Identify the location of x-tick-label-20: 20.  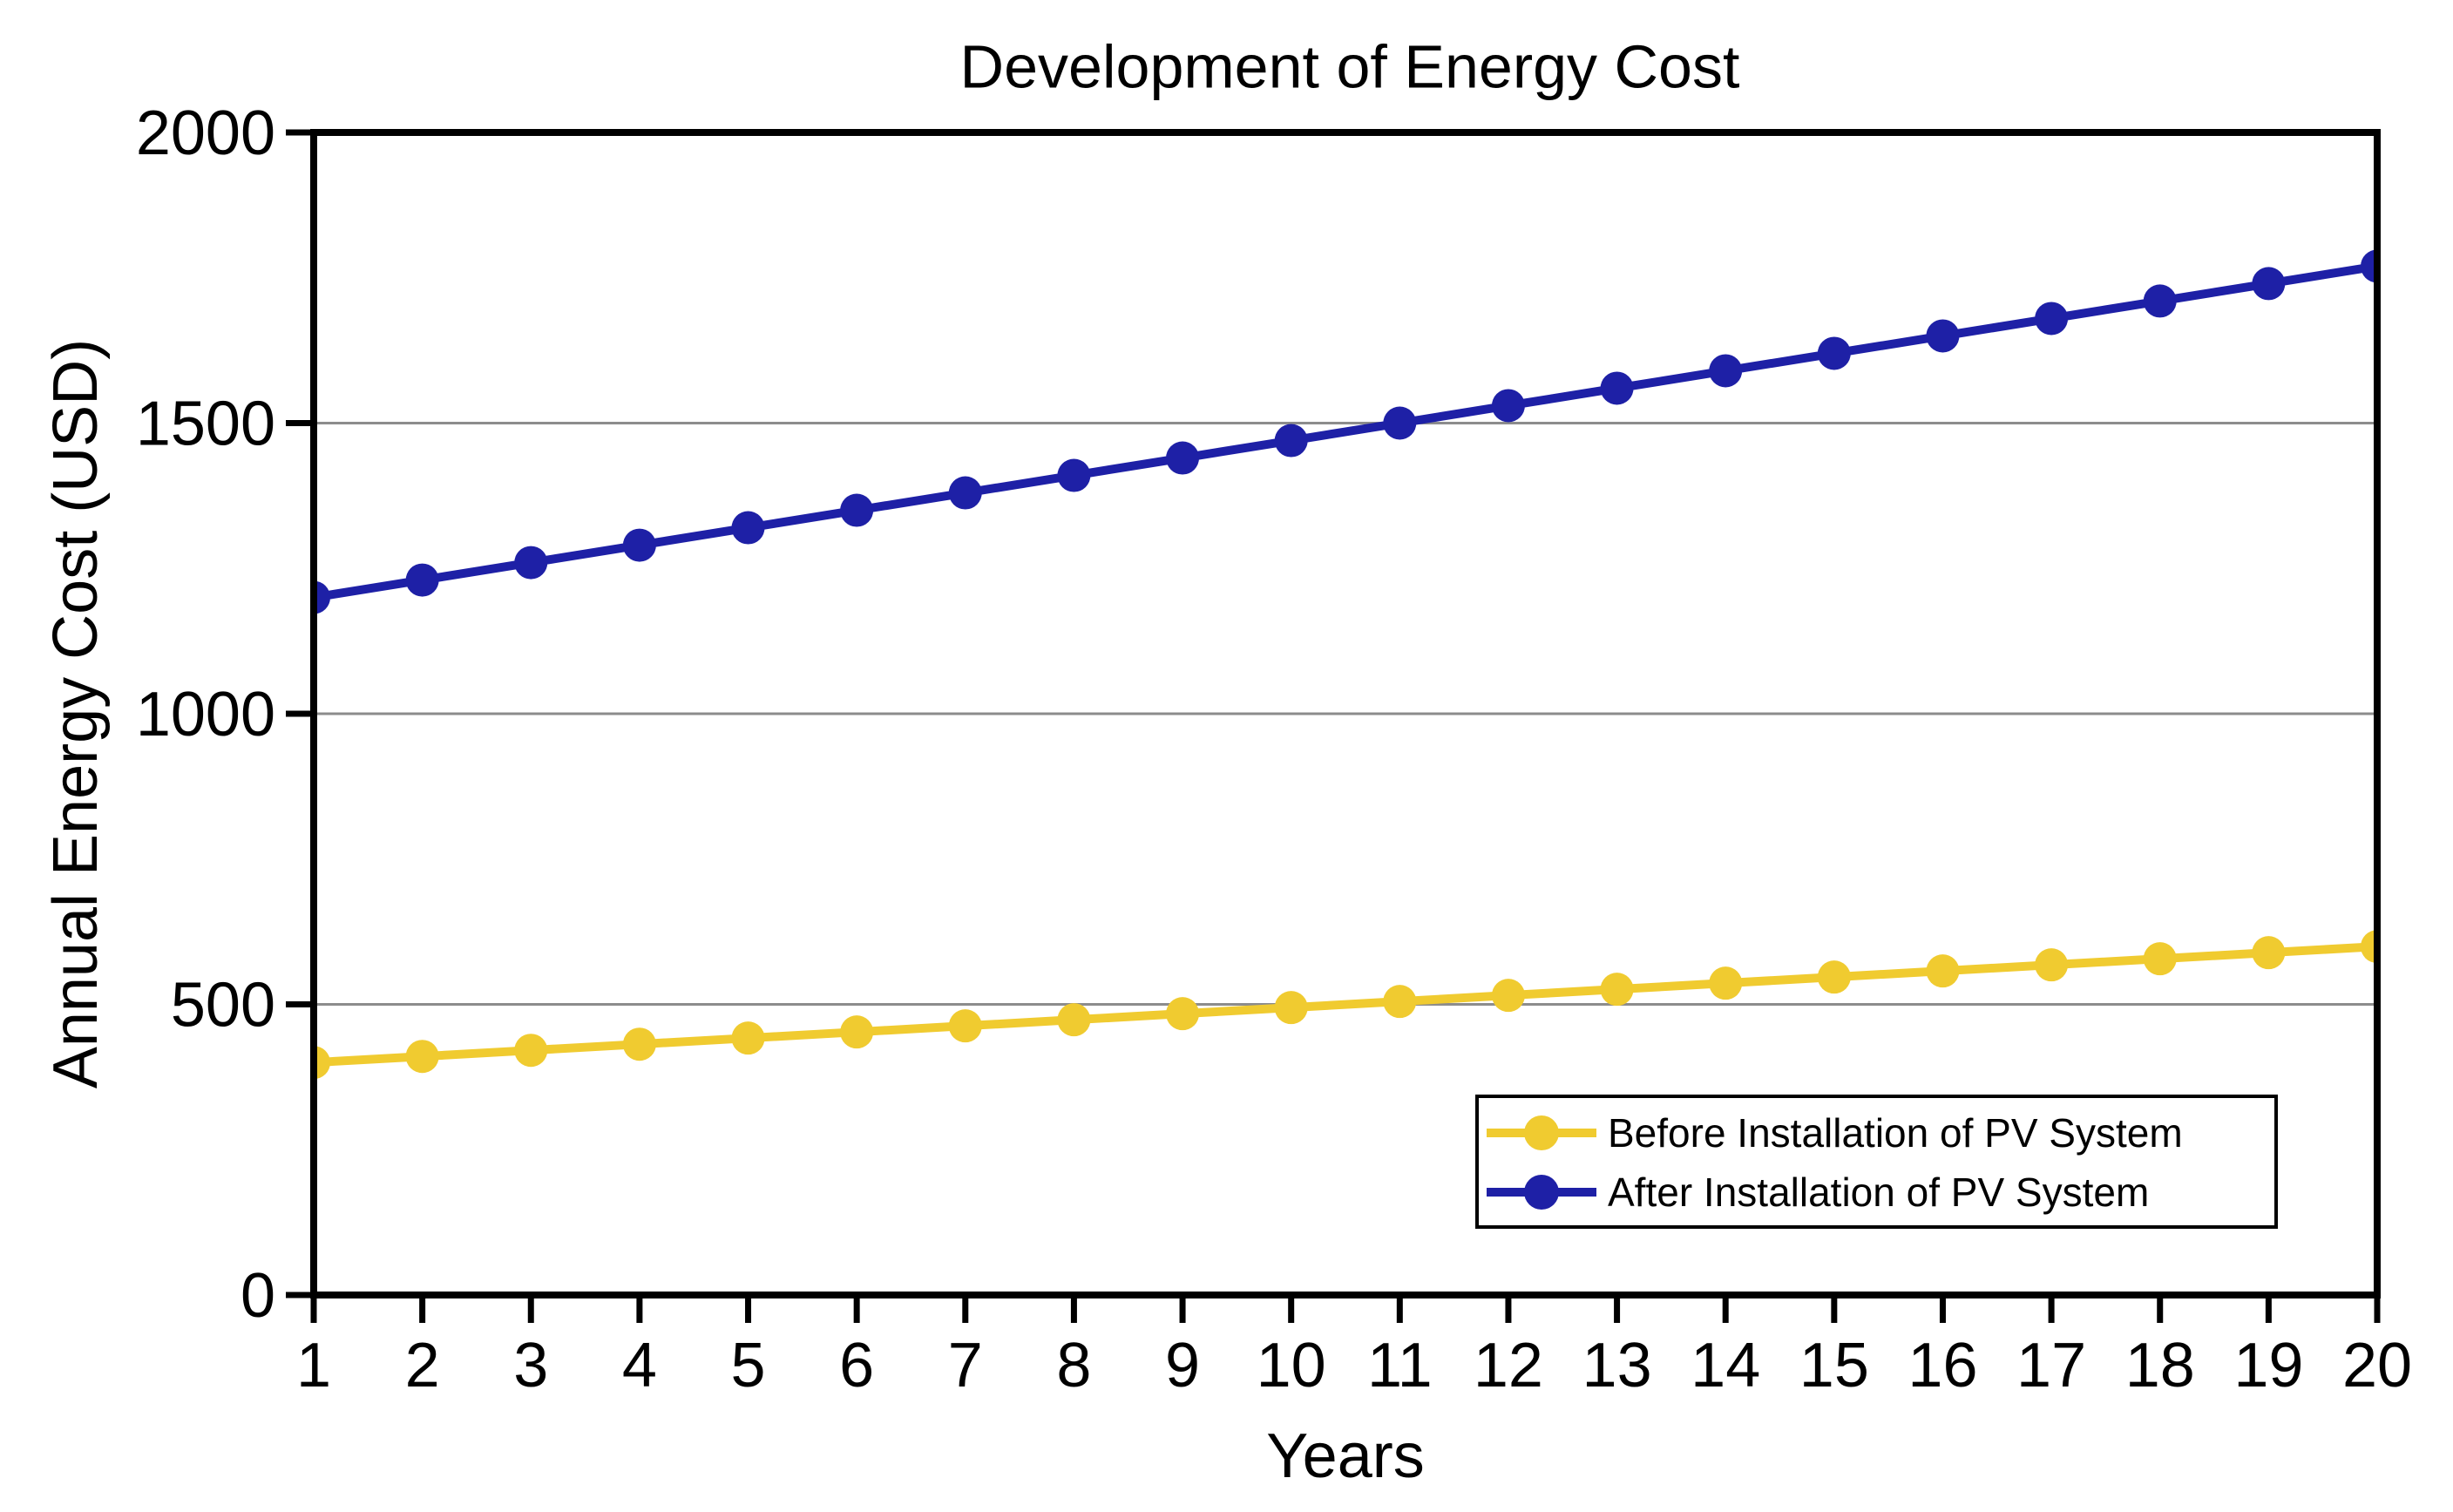
(2377, 1365).